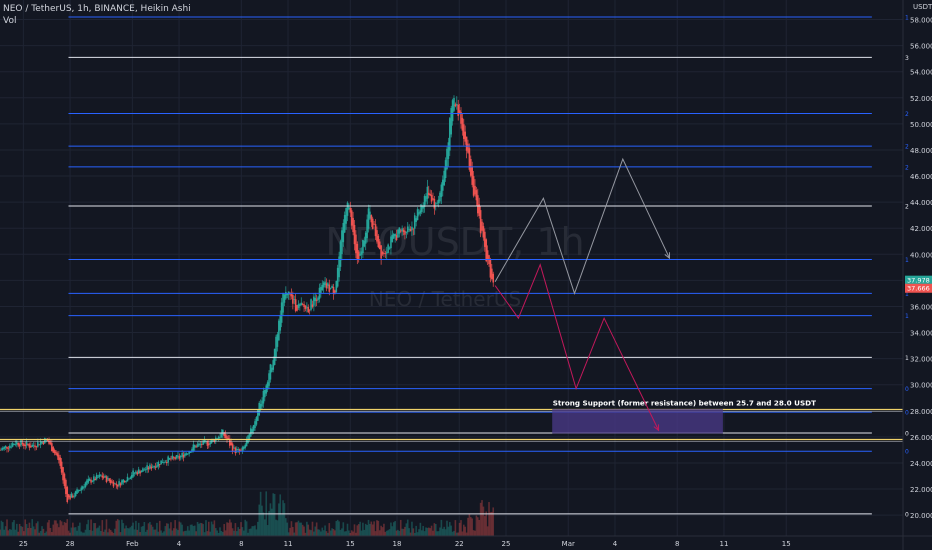 This screenshot has height=550, width=932. I want to click on time-axis: 25 28 Feb 4 8 11 15 18 22 25 Mar 4 8 11 15, so click(466, 541).